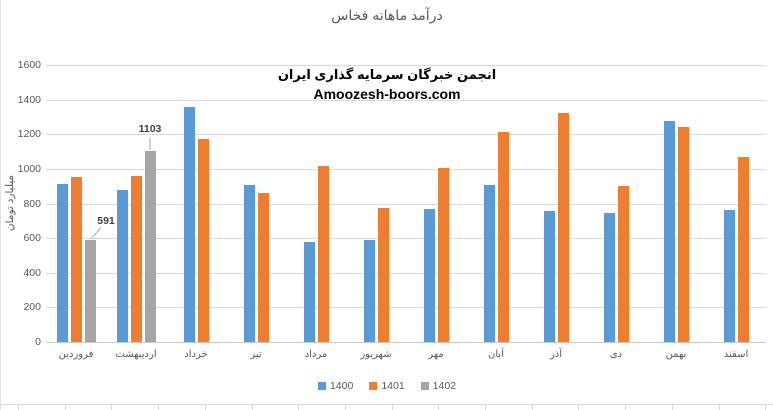  What do you see at coordinates (32, 307) in the screenshot?
I see `y-tick-label: 200` at bounding box center [32, 307].